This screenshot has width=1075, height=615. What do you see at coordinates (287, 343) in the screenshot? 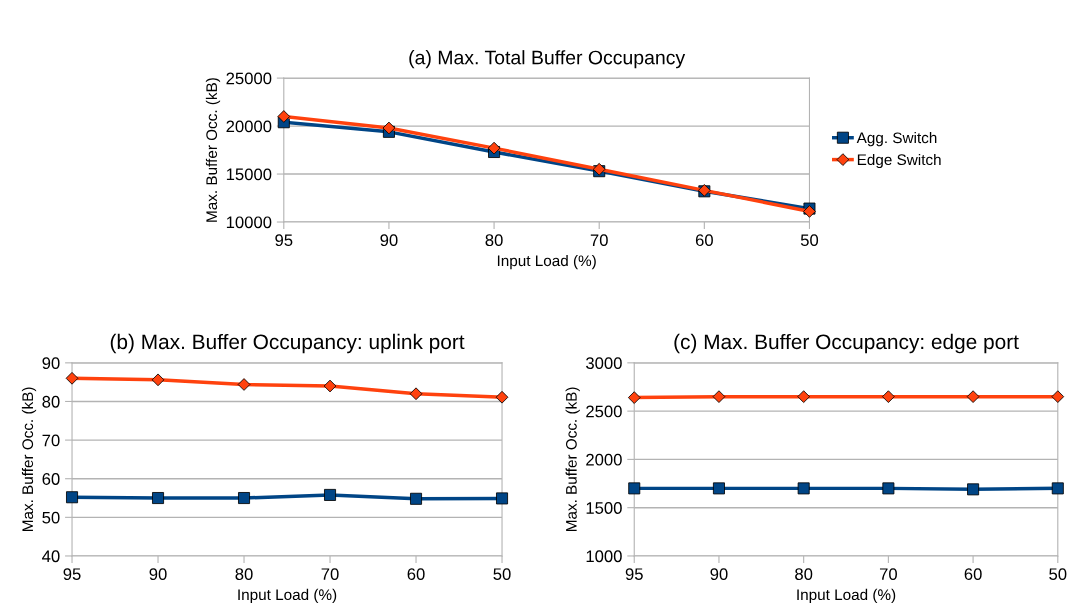
I see `chart-title: (b) Max. Buffer Occupancy: uplink port` at bounding box center [287, 343].